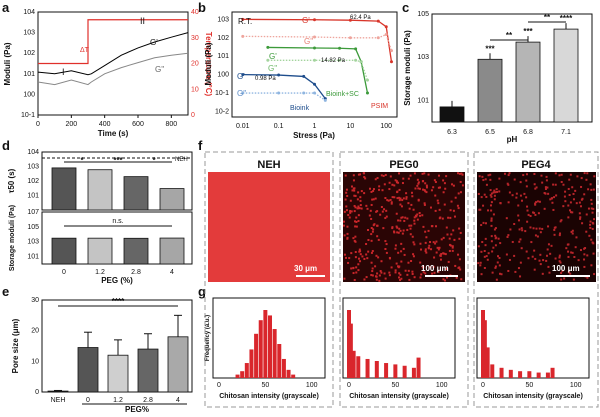 This screenshot has height=417, width=600. Describe the element at coordinates (404, 227) in the screenshot. I see `micrograph-peg0` at that location.